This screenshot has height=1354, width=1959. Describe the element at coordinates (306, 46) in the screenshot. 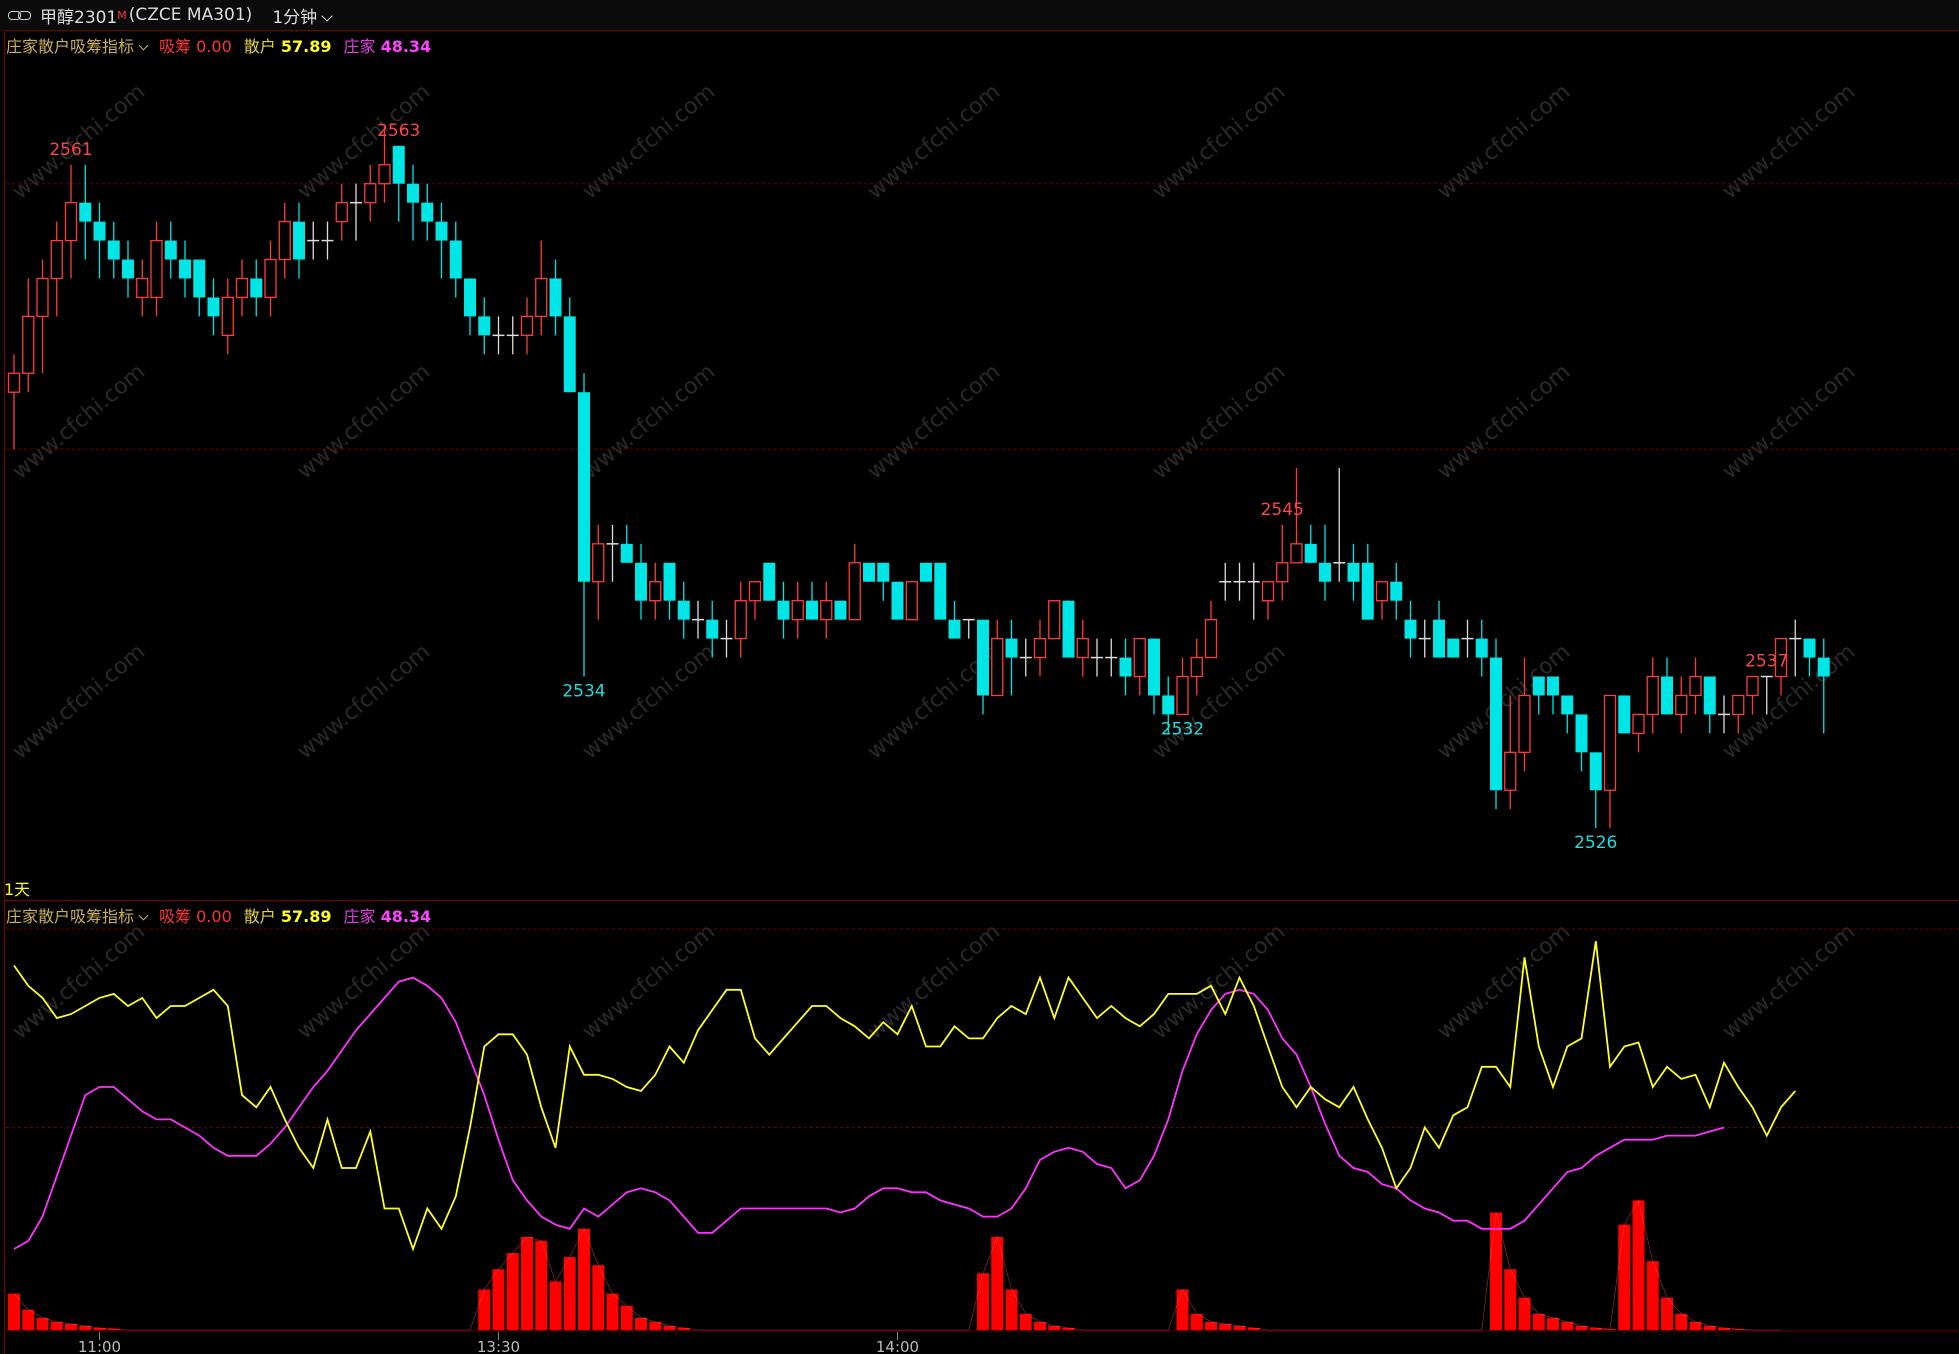

I see `sanhu-value: 57.89` at that location.